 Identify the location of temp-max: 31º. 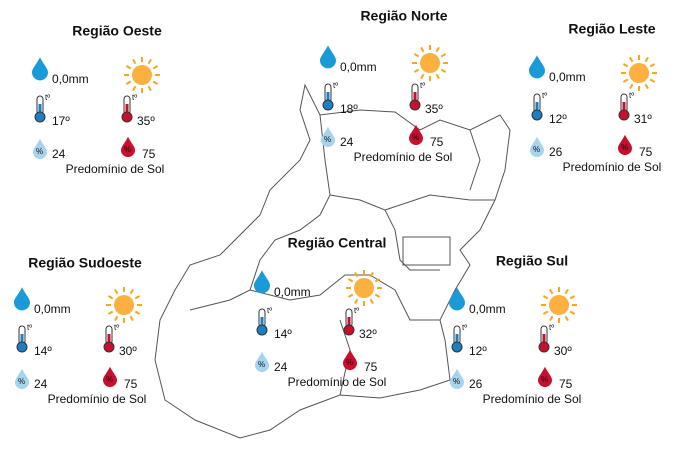
(643, 119).